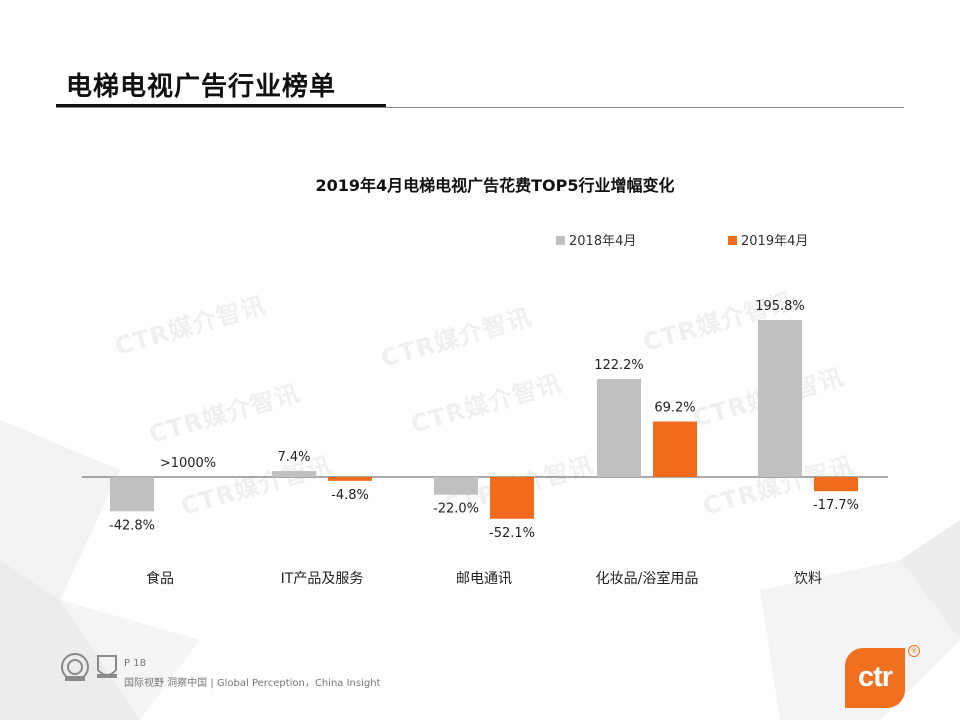 Image resolution: width=960 pixels, height=720 pixels. I want to click on certification-badges, so click(90, 667).